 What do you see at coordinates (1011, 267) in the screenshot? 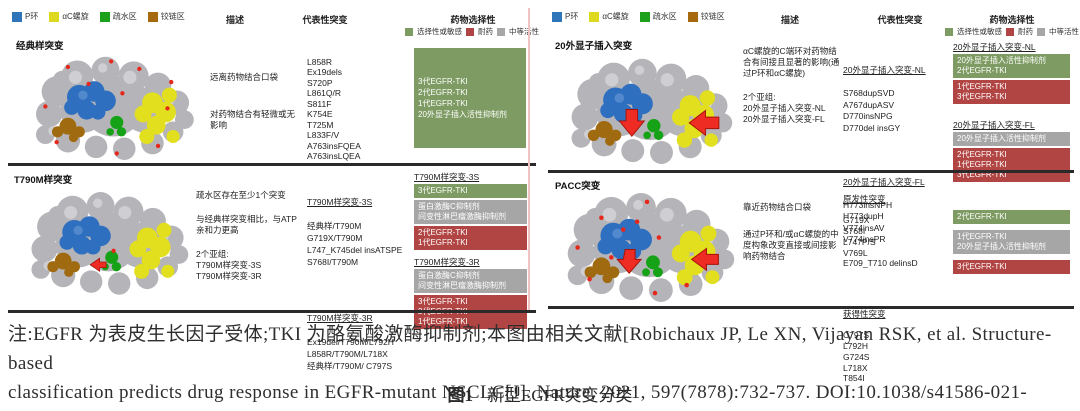
I see `selectivity-box-resistant: 3代EGFR-TKI` at bounding box center [1011, 267].